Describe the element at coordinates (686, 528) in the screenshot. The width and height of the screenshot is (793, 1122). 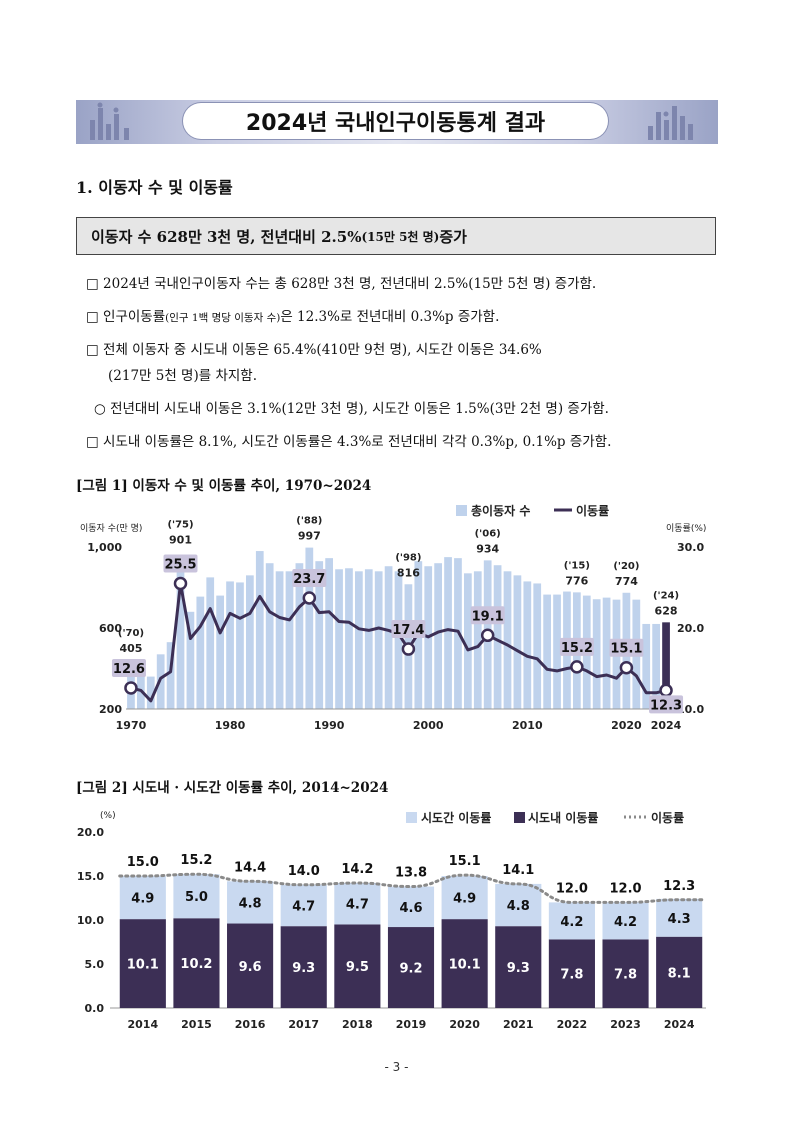
I see `y-axis-right-title: 이동률(%)` at that location.